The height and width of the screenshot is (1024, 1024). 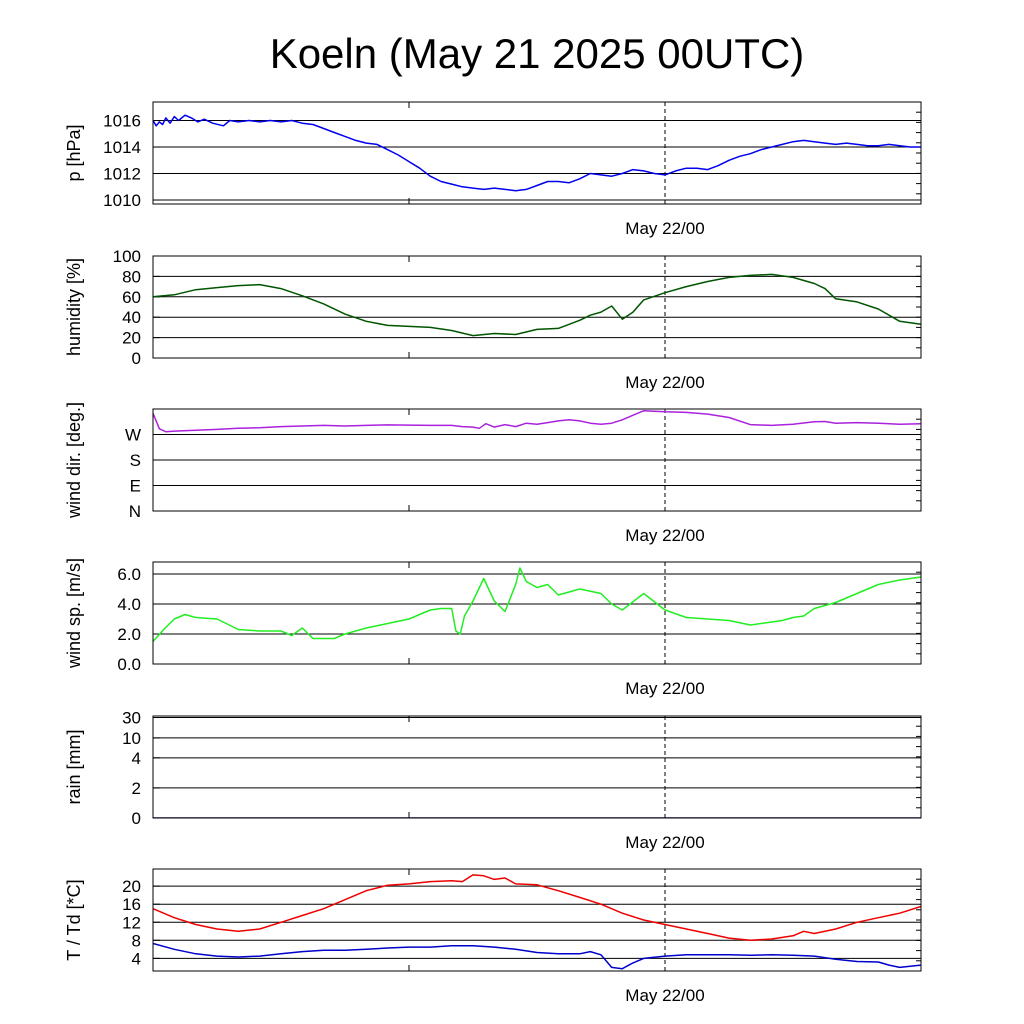 I want to click on y-axis-label: T / Td [*C], so click(x=74, y=919).